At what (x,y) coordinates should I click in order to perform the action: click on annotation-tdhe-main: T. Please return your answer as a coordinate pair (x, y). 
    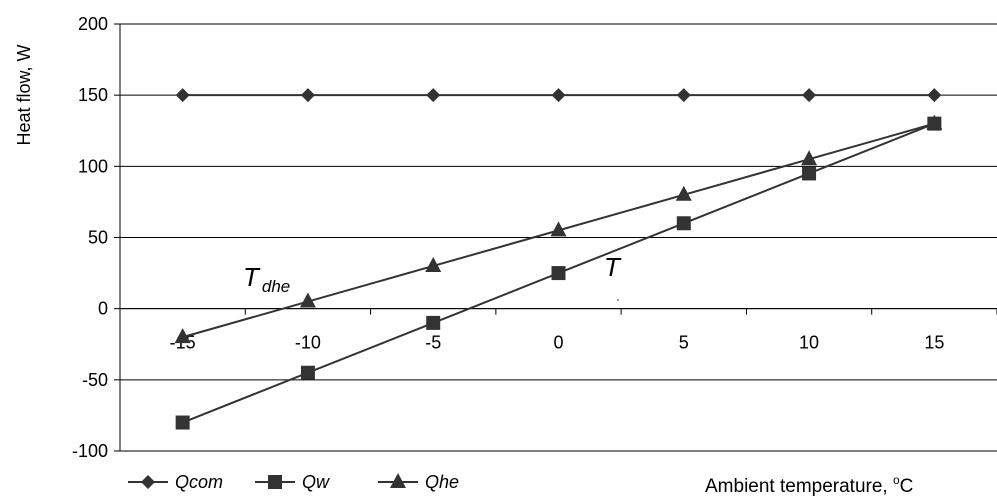
    Looking at the image, I should click on (252, 277).